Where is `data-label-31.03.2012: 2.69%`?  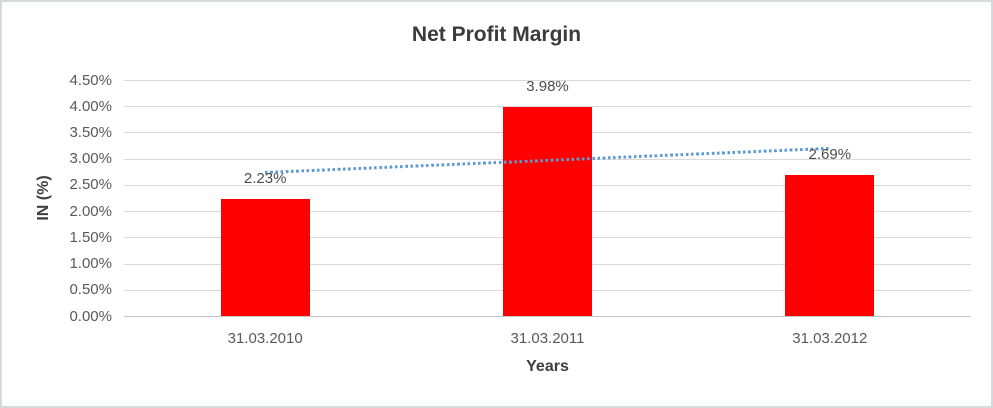 data-label-31.03.2012: 2.69% is located at coordinates (830, 154).